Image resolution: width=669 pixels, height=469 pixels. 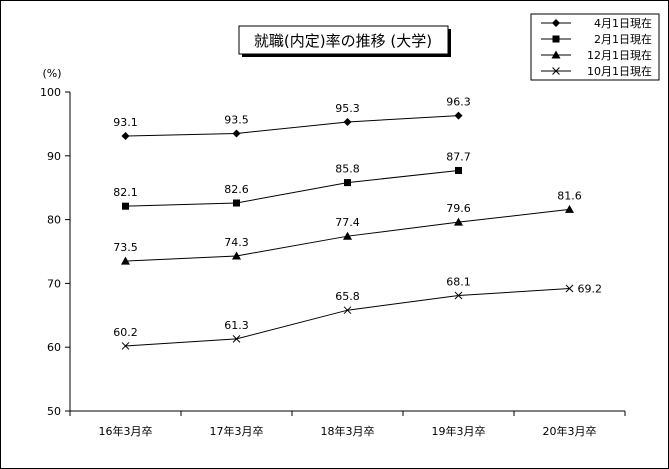 I want to click on data-label: 93.5, so click(x=236, y=119).